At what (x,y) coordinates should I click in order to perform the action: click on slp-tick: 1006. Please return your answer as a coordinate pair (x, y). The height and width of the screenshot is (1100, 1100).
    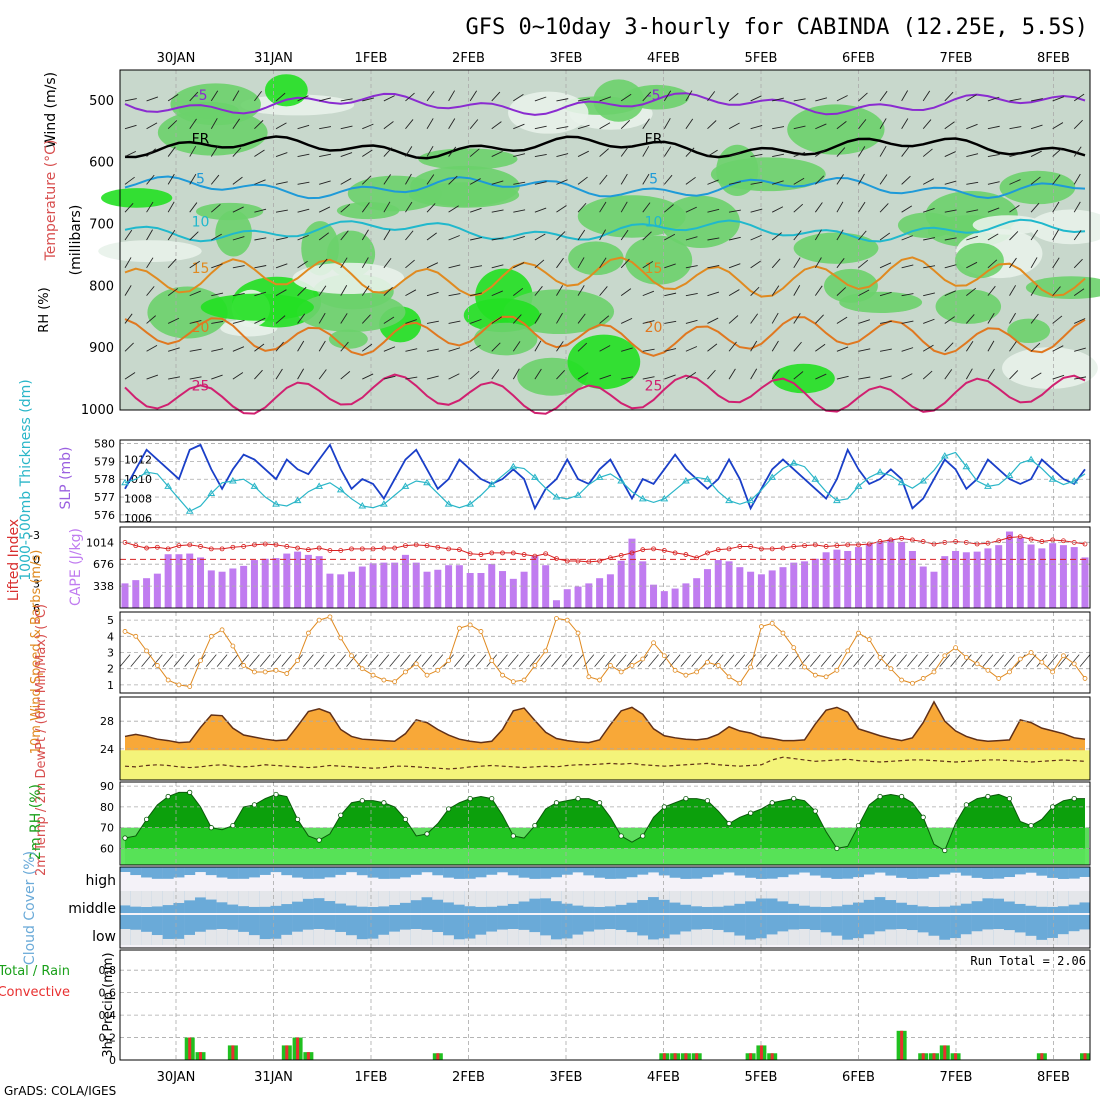
    Looking at the image, I should click on (138, 518).